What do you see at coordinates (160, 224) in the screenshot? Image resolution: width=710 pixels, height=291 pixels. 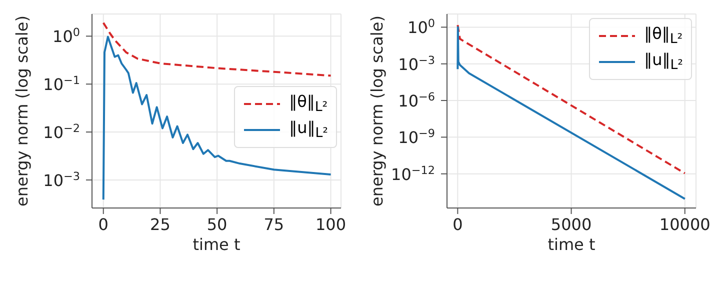 I see `x-tick-label: 25` at bounding box center [160, 224].